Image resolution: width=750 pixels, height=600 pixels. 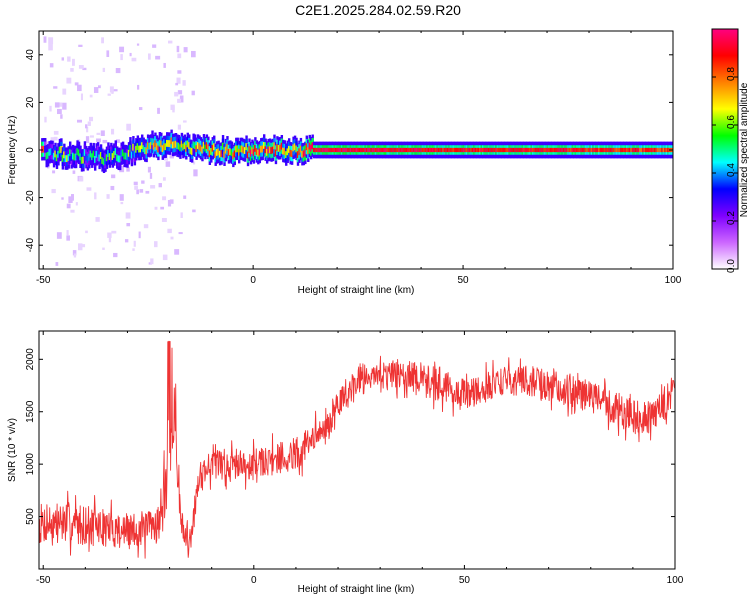 I want to click on x-tick-label: 0, so click(x=253, y=280).